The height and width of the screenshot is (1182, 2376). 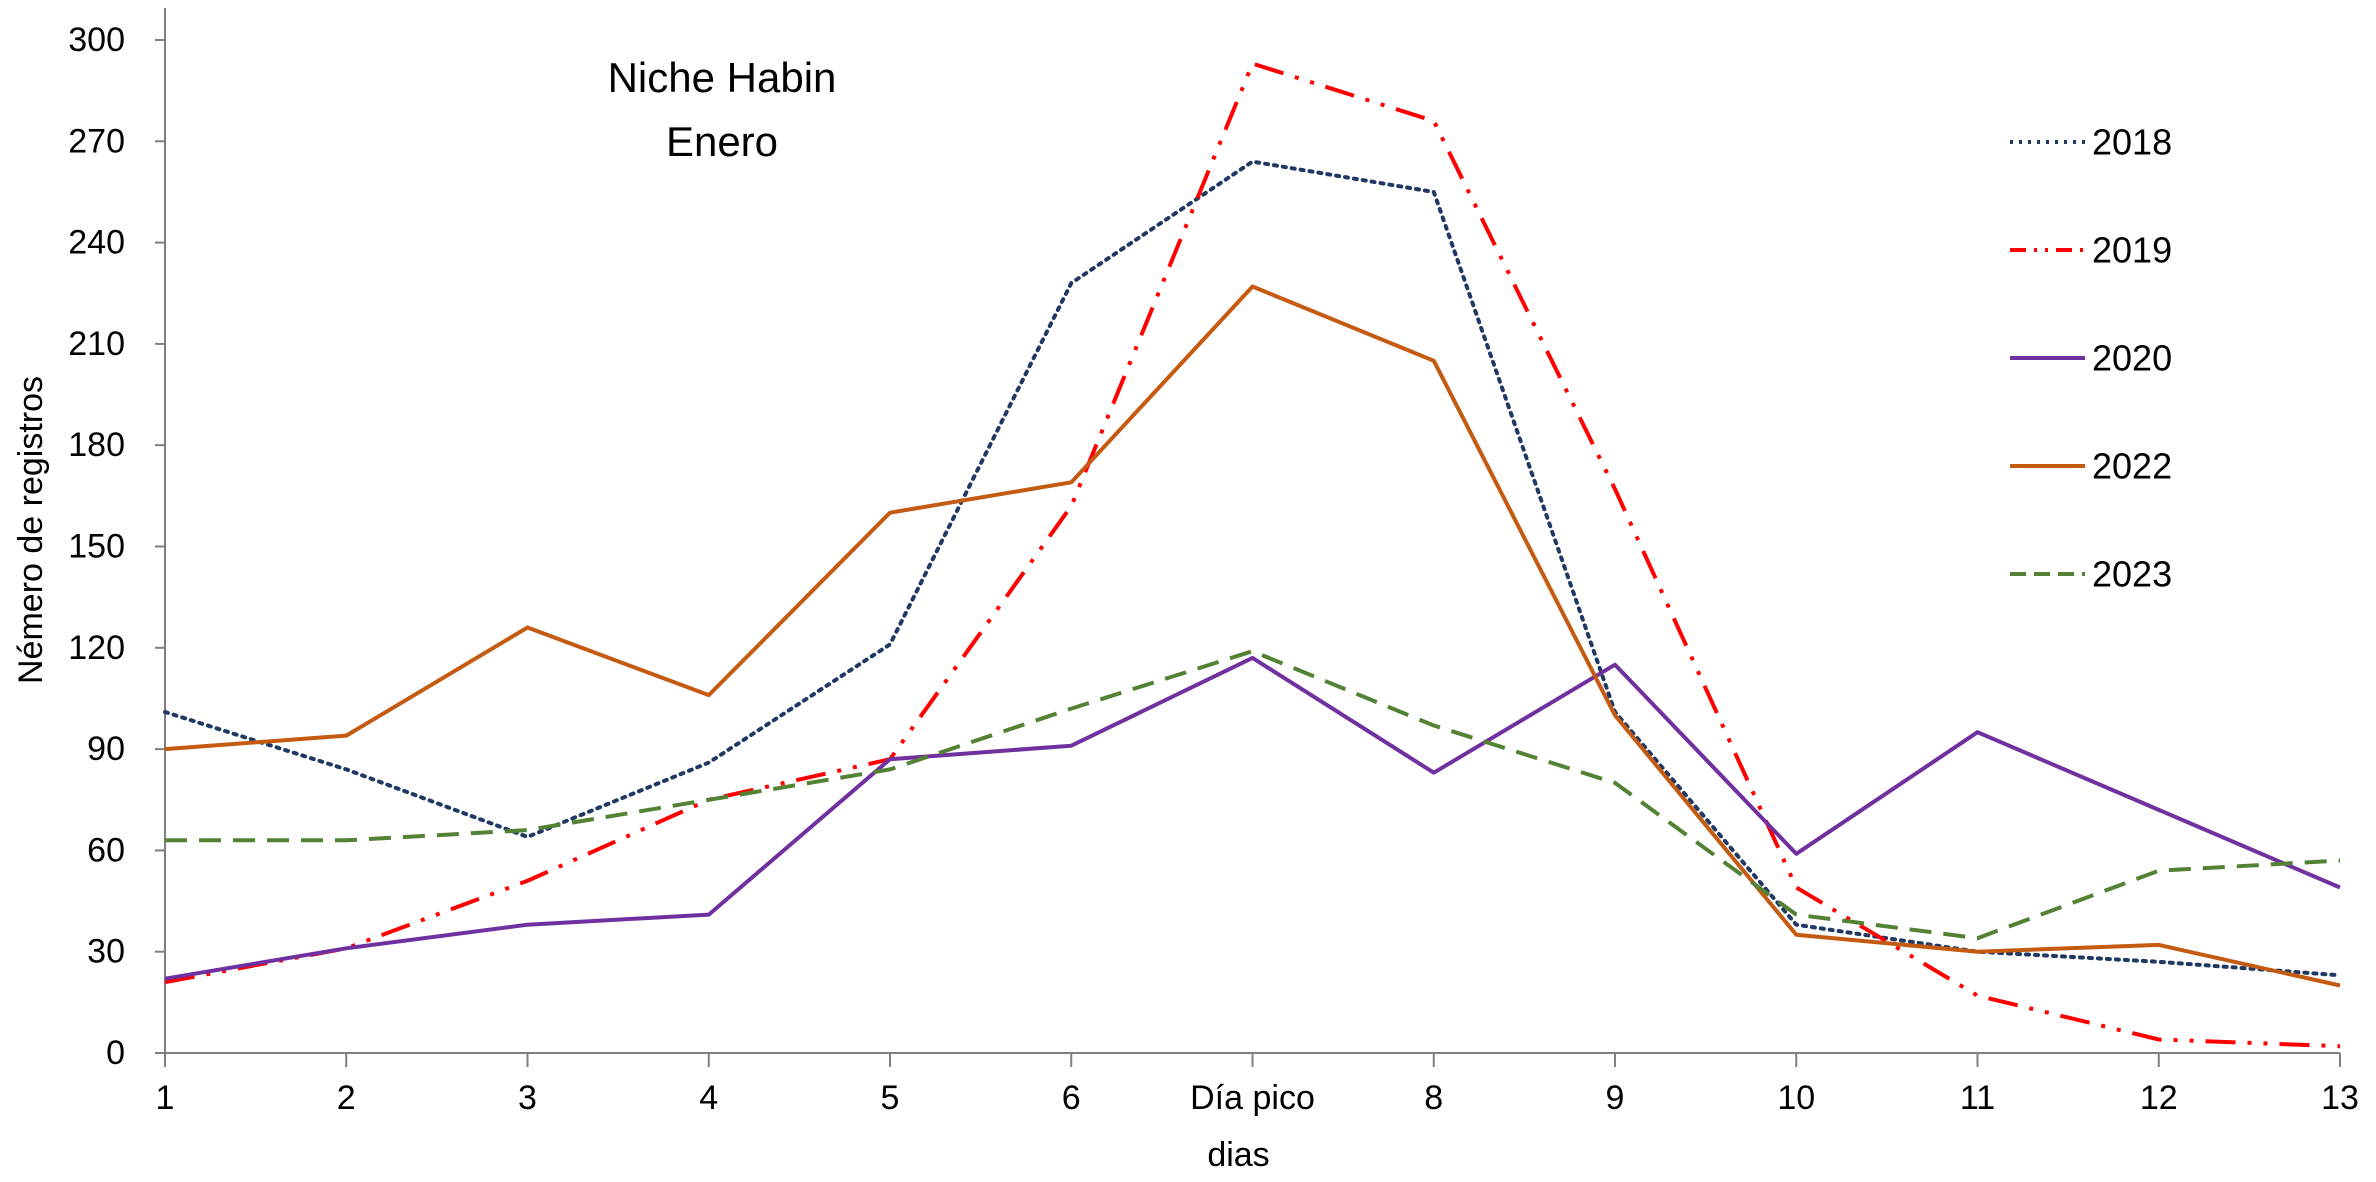 What do you see at coordinates (708, 1098) in the screenshot?
I see `x-tick-label: 4` at bounding box center [708, 1098].